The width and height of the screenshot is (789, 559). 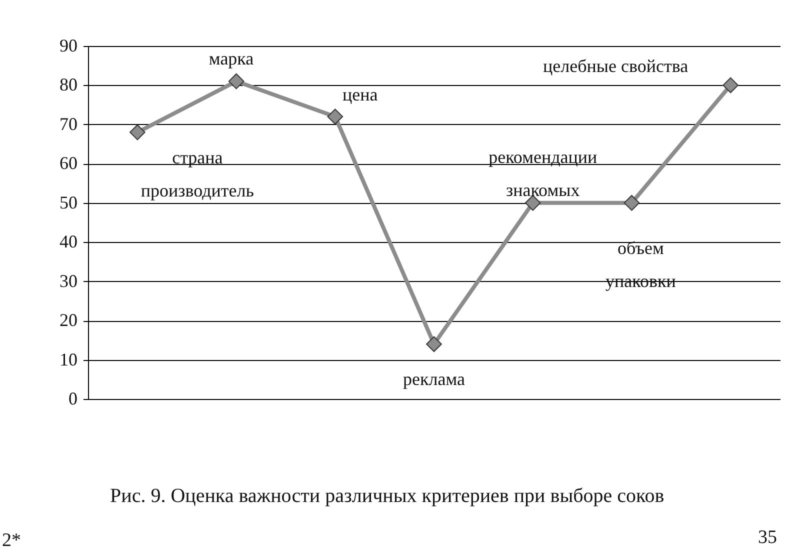 What do you see at coordinates (434, 379) in the screenshot?
I see `annotation: реклама` at bounding box center [434, 379].